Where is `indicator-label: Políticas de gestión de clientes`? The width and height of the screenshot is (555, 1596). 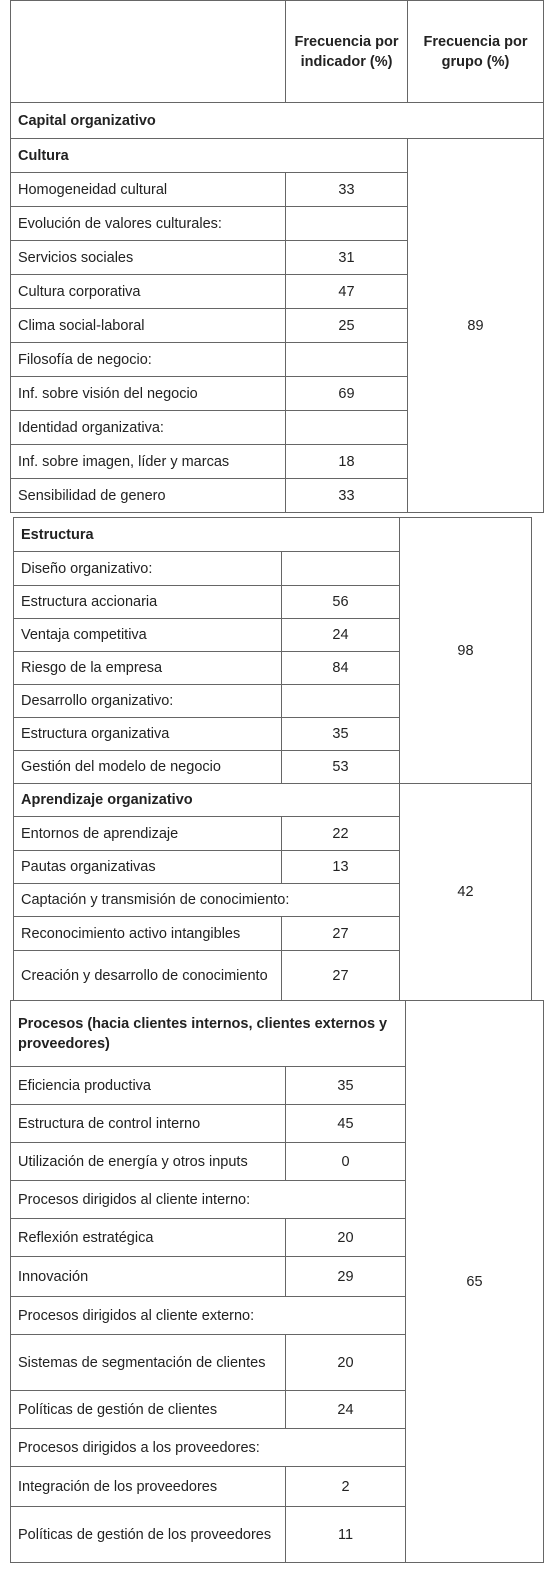
indicator-label: Políticas de gestión de clientes is located at coordinates (148, 1409).